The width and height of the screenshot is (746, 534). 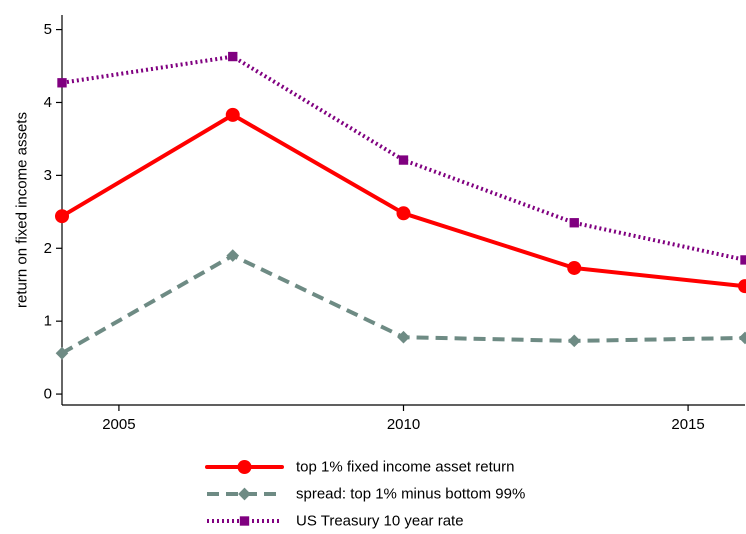 What do you see at coordinates (48, 394) in the screenshot?
I see `y-tick-label: 0` at bounding box center [48, 394].